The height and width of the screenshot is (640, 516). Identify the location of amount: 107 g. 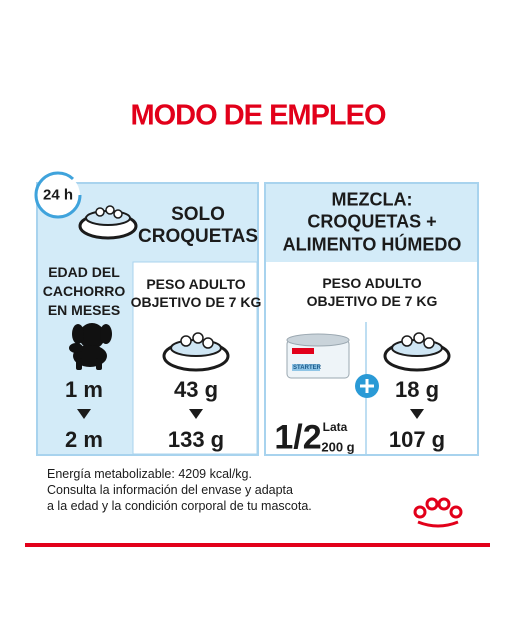
(417, 439).